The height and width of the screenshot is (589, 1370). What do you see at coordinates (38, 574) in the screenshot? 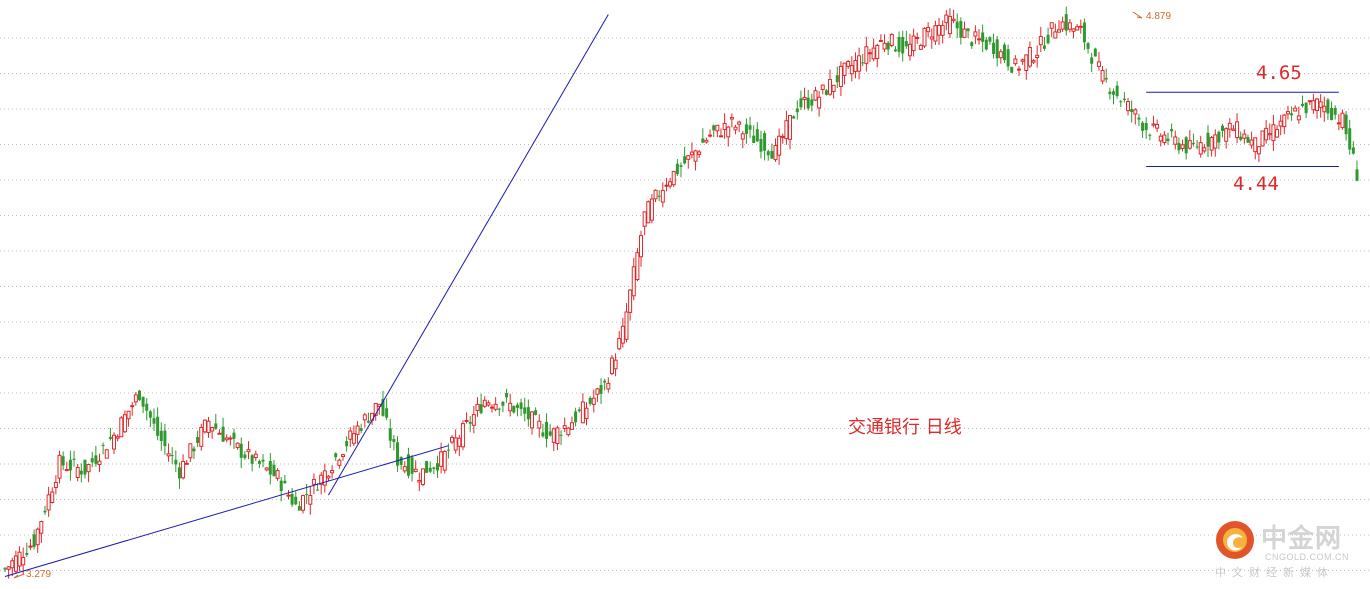
I see `low-price-label: 3.279` at bounding box center [38, 574].